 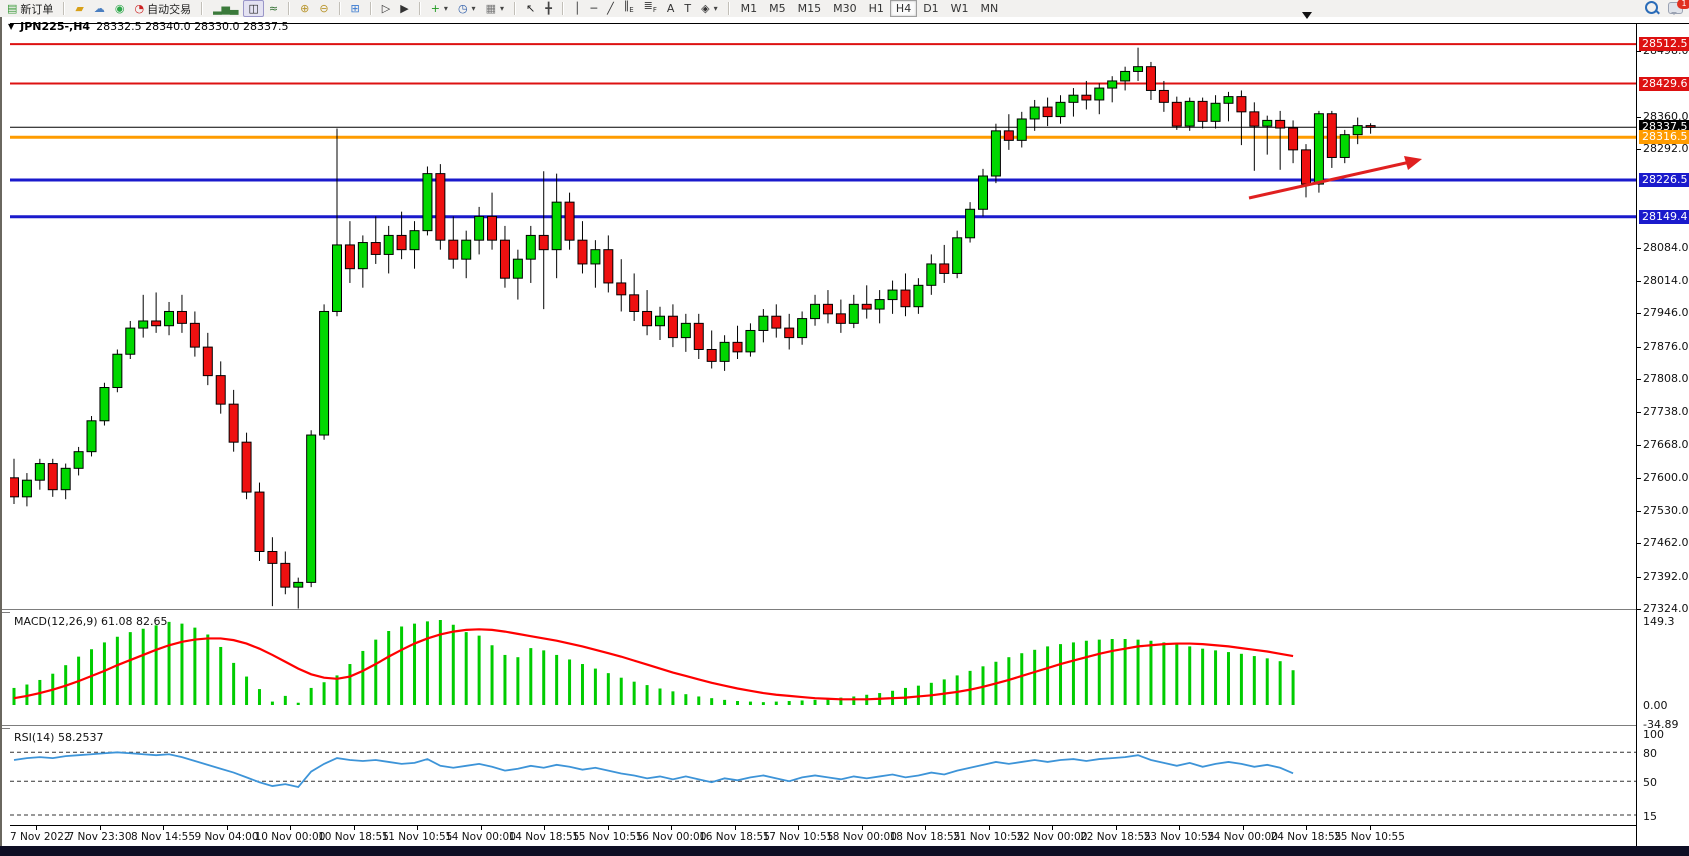 I want to click on tile-windows-icon: ⊞, so click(x=355, y=8).